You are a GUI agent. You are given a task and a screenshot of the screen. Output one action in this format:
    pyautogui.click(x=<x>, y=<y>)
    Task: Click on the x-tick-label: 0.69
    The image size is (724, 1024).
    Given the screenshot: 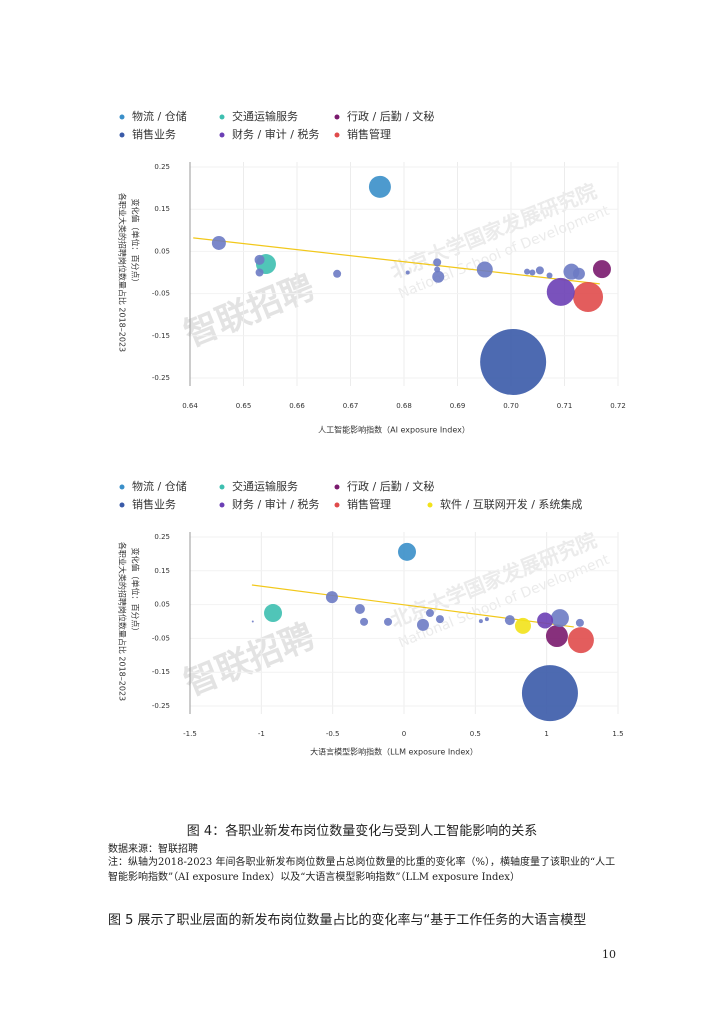 What is the action you would take?
    pyautogui.click(x=458, y=406)
    